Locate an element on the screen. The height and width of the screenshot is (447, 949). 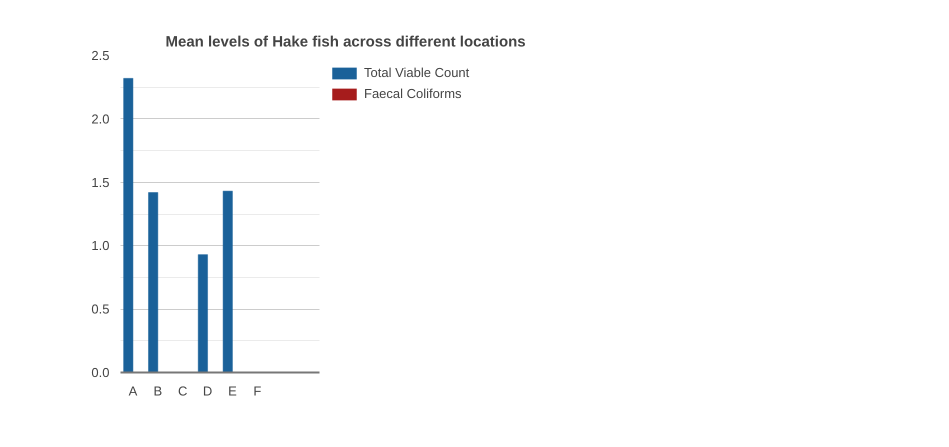
legend-label: Faecal Coliforms is located at coordinates (413, 93).